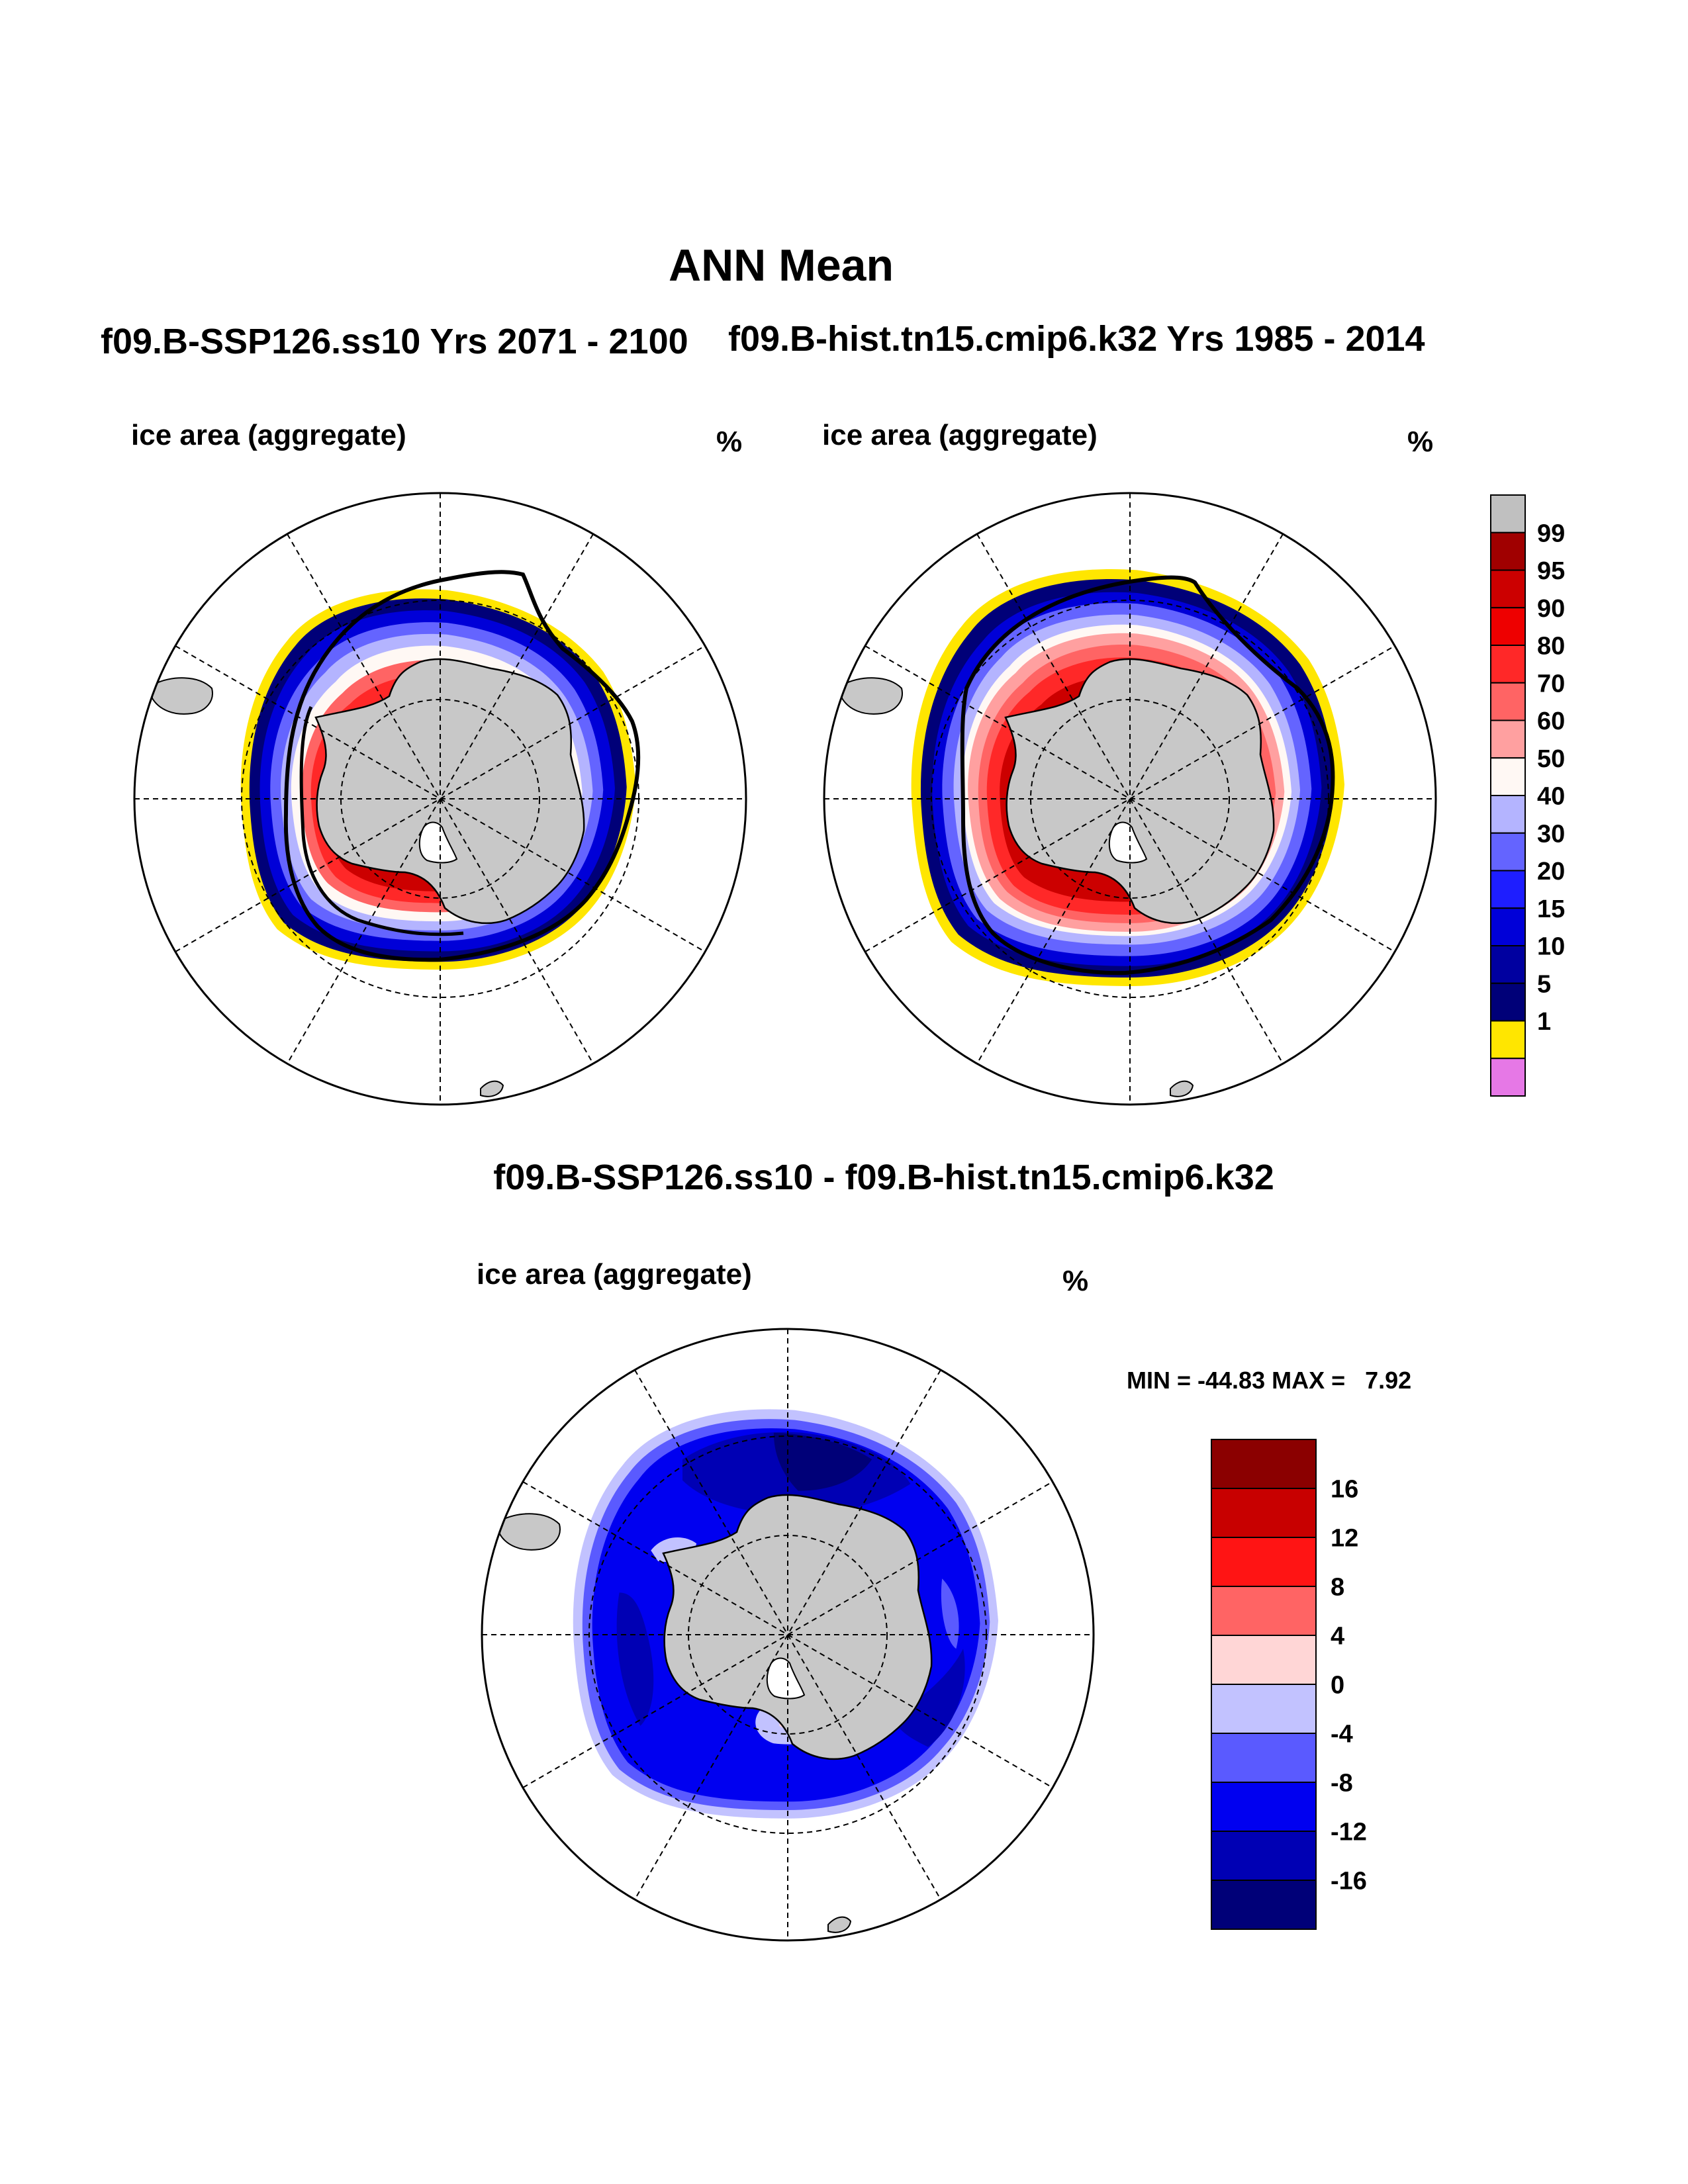 This screenshot has width=1688, height=2184. What do you see at coordinates (1551, 646) in the screenshot?
I see `abs-colorbar-label-3: 80` at bounding box center [1551, 646].